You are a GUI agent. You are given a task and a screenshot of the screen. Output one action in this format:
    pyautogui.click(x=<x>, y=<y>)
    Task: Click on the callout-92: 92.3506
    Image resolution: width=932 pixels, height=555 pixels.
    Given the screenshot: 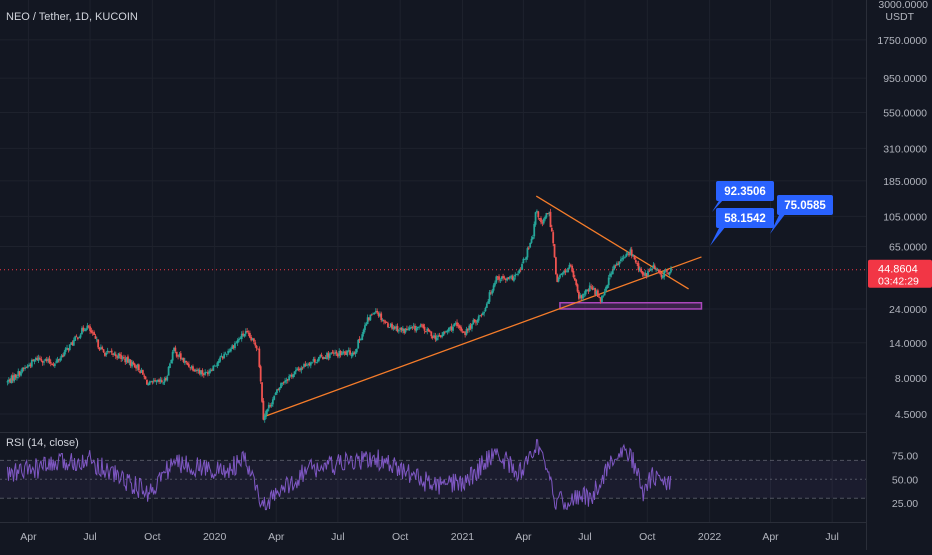 What is the action you would take?
    pyautogui.click(x=743, y=196)
    